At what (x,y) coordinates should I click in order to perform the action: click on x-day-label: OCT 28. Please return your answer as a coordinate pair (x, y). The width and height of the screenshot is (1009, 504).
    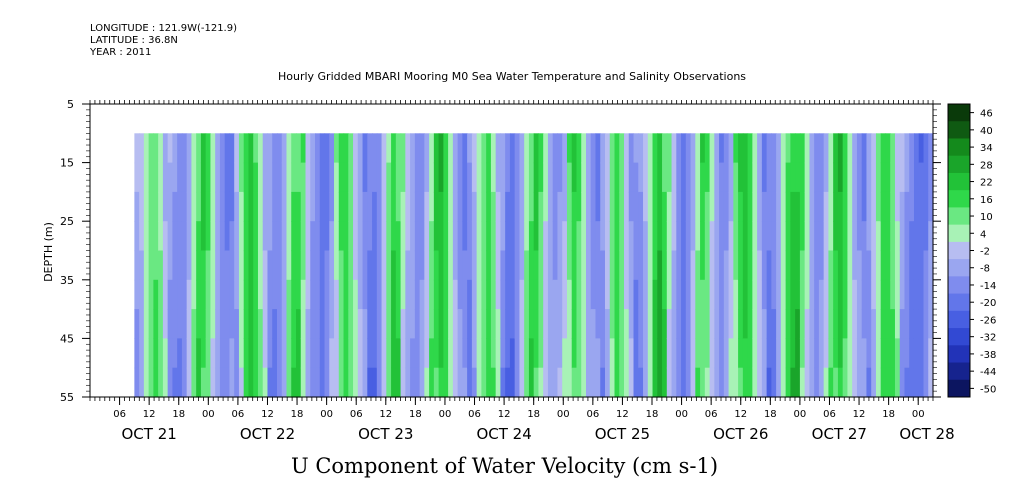
    Looking at the image, I should click on (926, 434).